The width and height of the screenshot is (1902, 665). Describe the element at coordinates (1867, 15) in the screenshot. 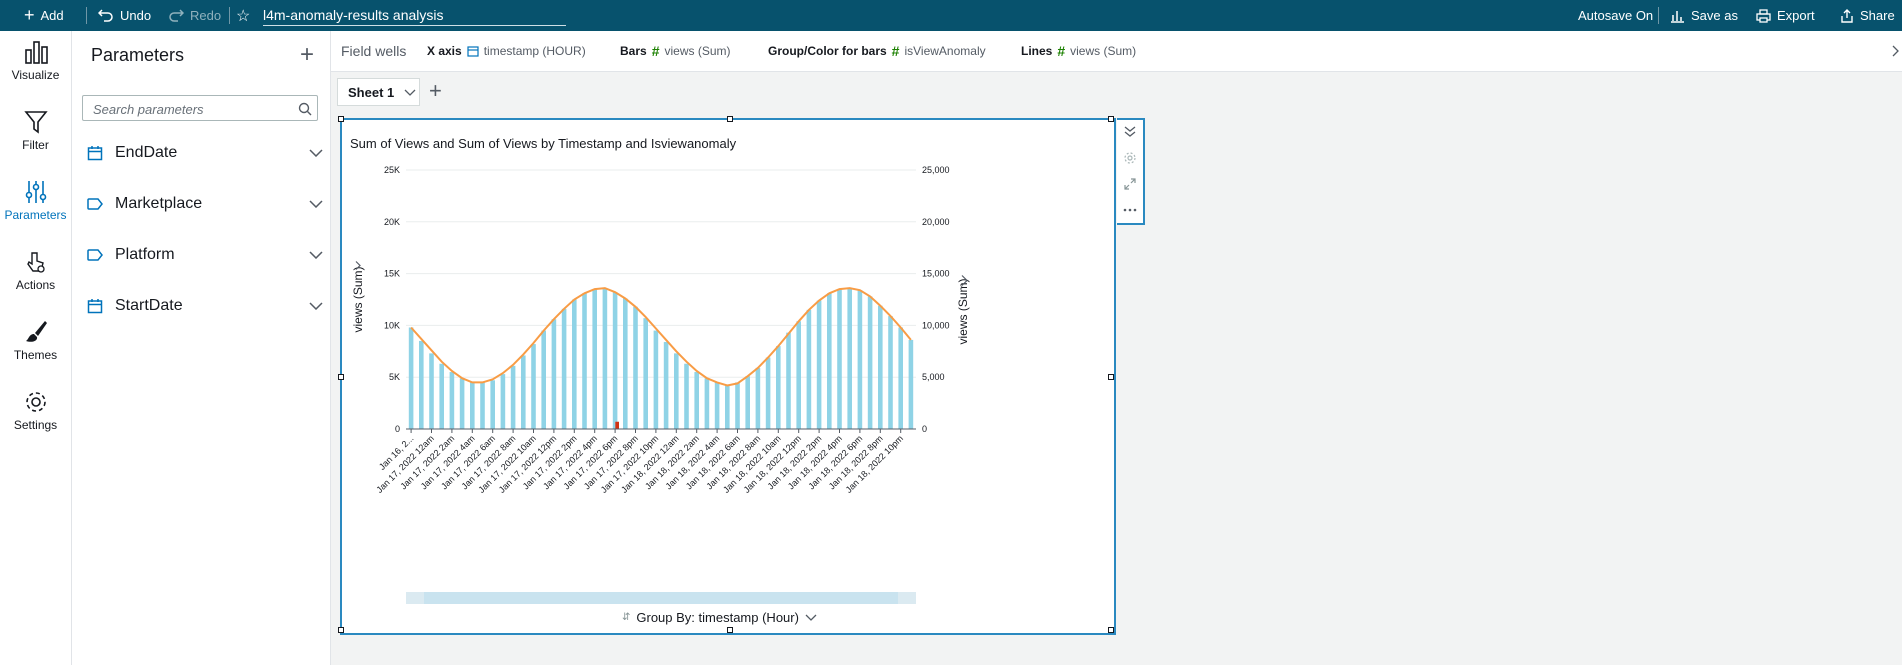

I see `share-button: Share` at that location.